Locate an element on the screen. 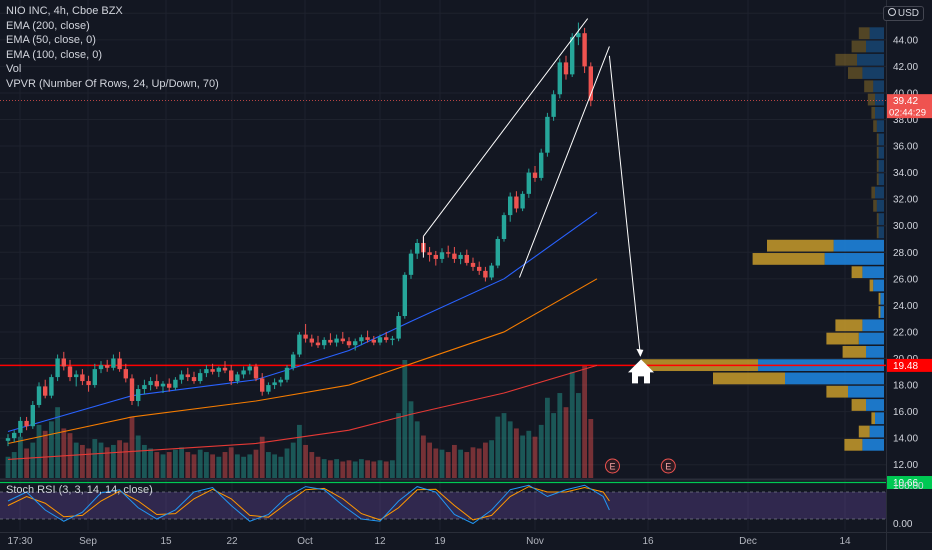 The width and height of the screenshot is (932, 550). legend-ema100: EMA (100, close, 0) is located at coordinates (54, 54).